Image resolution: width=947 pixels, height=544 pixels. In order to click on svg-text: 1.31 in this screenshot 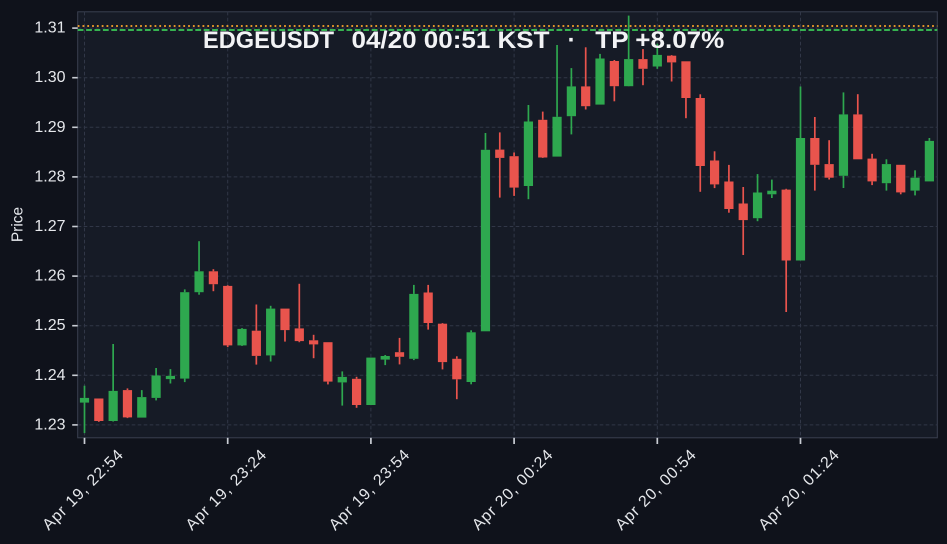, I will do `click(49, 28)`.